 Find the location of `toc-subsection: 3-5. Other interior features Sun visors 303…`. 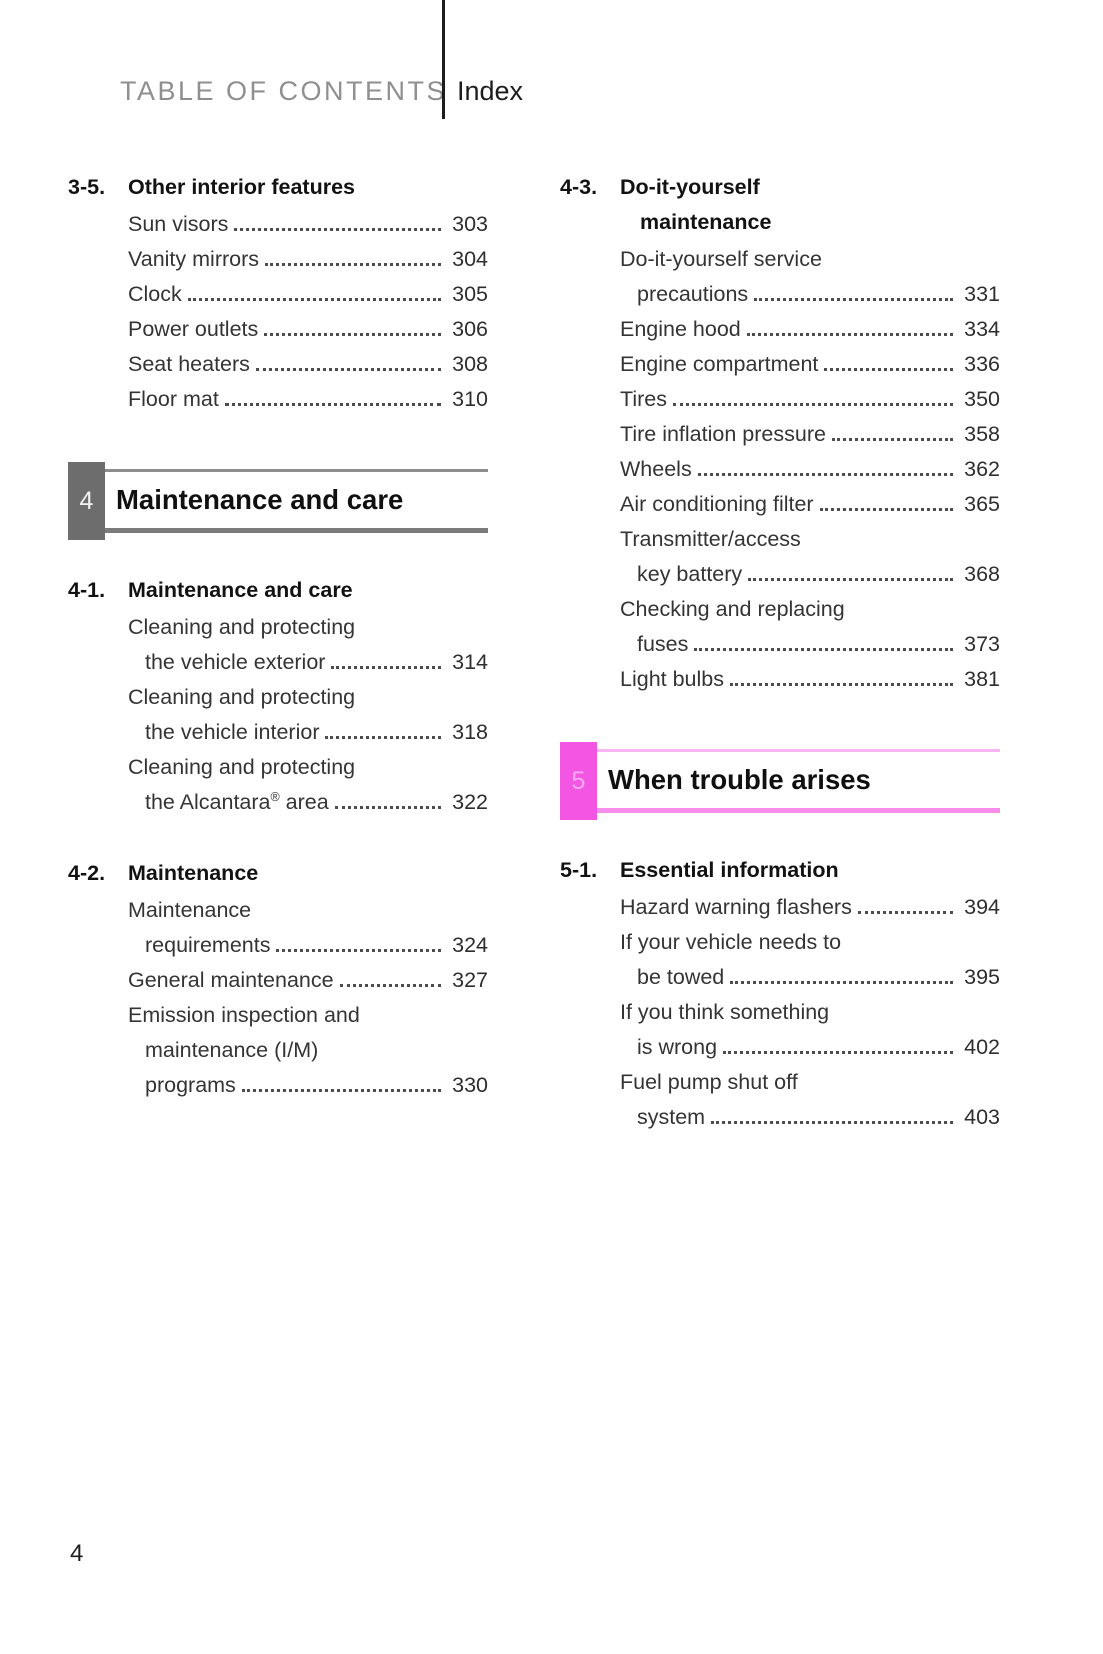

toc-subsection: 3-5. Other interior features Sun visors 303… is located at coordinates (278, 293).